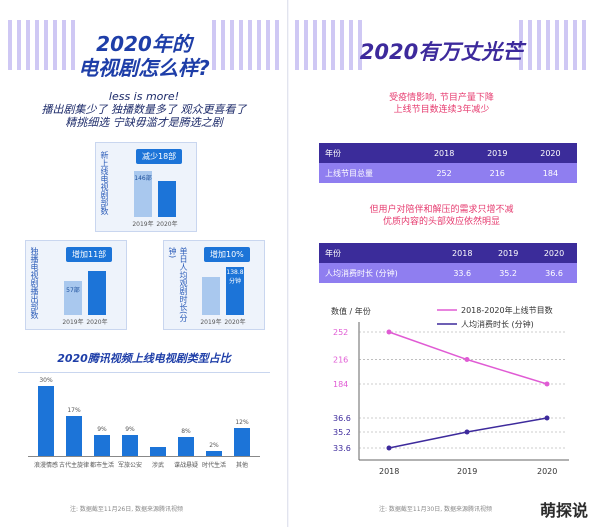 The width and height of the screenshot is (594, 527). I want to click on card-label: 独播电视剧播出部数, so click(34, 283).